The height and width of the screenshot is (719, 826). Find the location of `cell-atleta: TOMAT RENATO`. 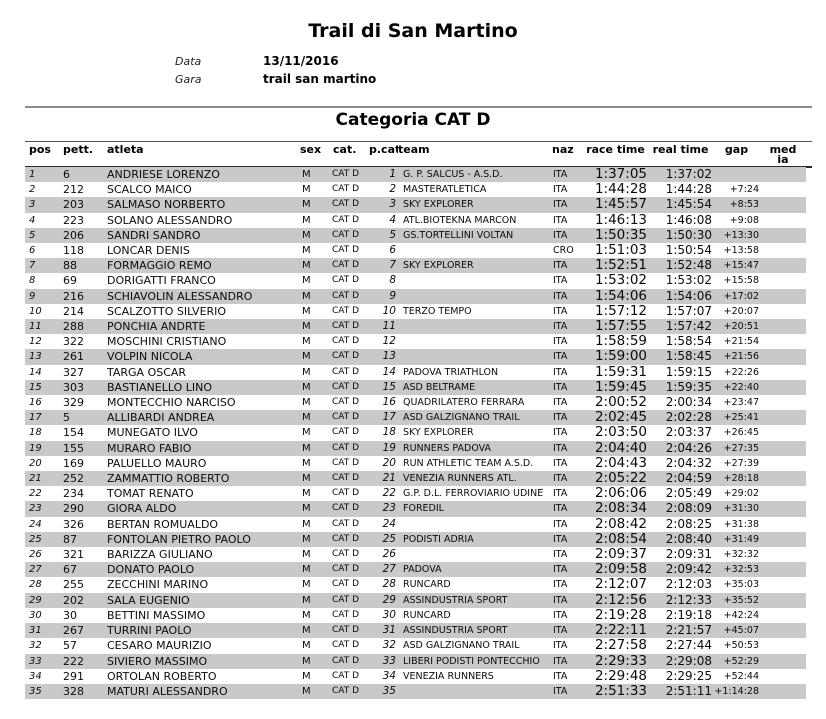

cell-atleta: TOMAT RENATO is located at coordinates (150, 494).